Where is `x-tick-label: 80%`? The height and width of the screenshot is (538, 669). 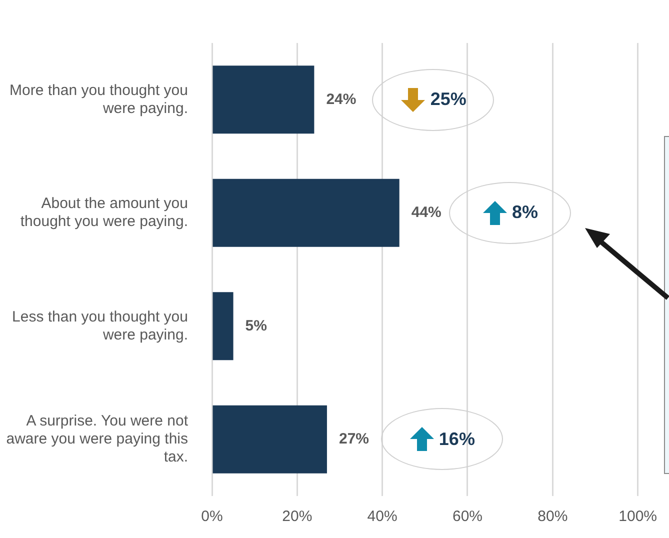
x-tick-label: 80% is located at coordinates (553, 517).